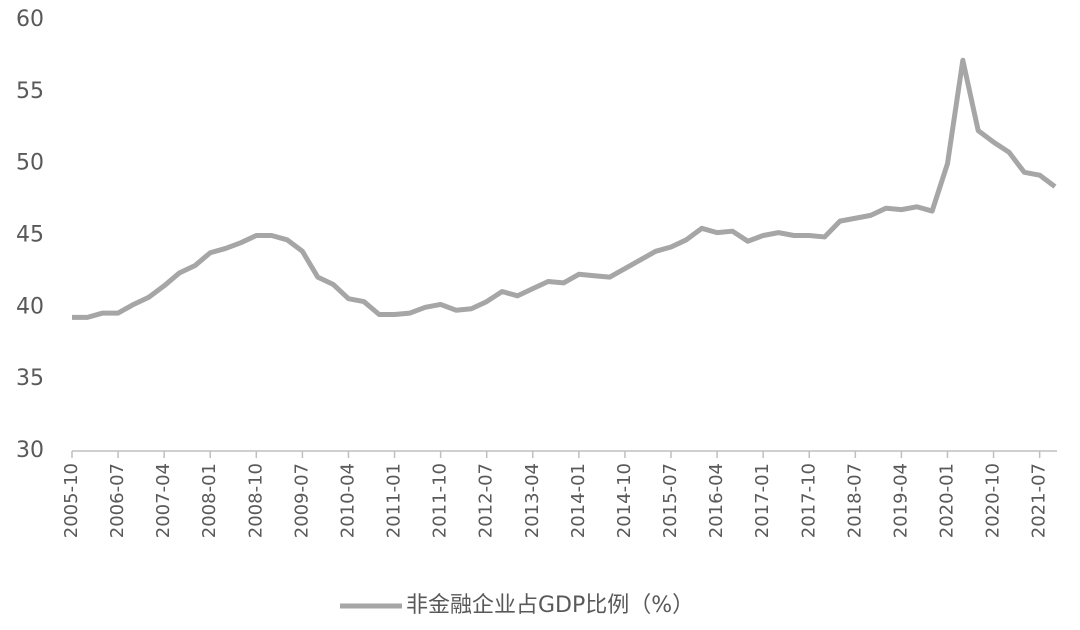 Image resolution: width=1080 pixels, height=630 pixels. Describe the element at coordinates (394, 500) in the screenshot. I see `x-tick-label: 2011-01` at that location.